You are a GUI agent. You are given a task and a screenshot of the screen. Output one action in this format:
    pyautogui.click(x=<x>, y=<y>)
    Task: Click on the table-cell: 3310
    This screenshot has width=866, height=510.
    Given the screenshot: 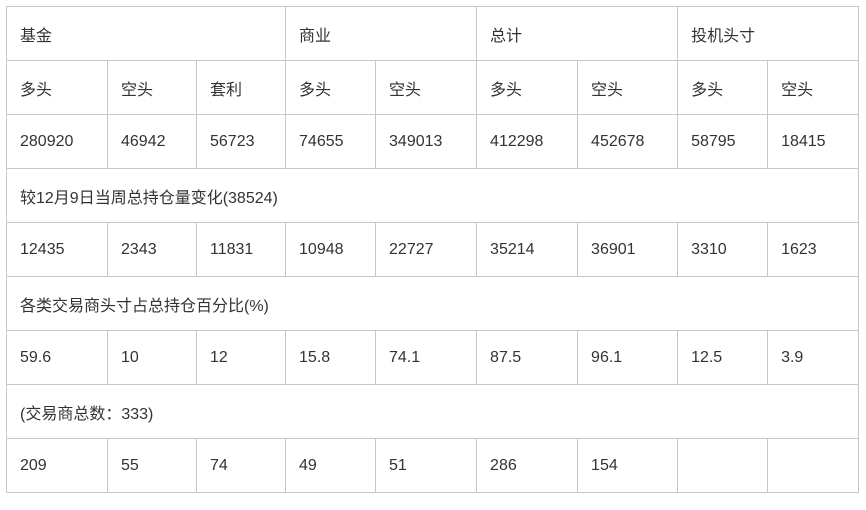 What is the action you would take?
    pyautogui.click(x=723, y=249)
    